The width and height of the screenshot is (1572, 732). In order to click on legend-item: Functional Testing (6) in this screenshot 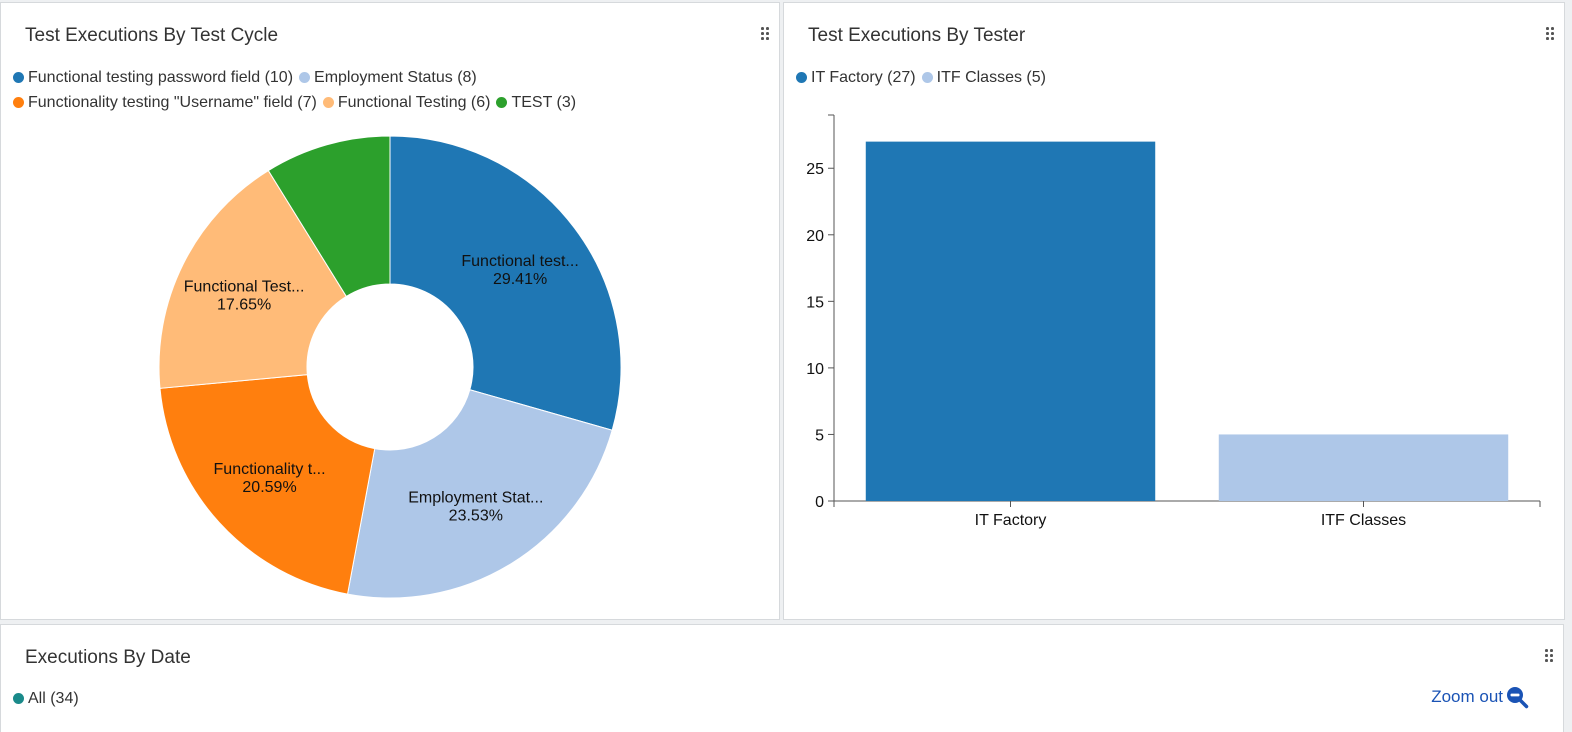, I will do `click(406, 102)`.